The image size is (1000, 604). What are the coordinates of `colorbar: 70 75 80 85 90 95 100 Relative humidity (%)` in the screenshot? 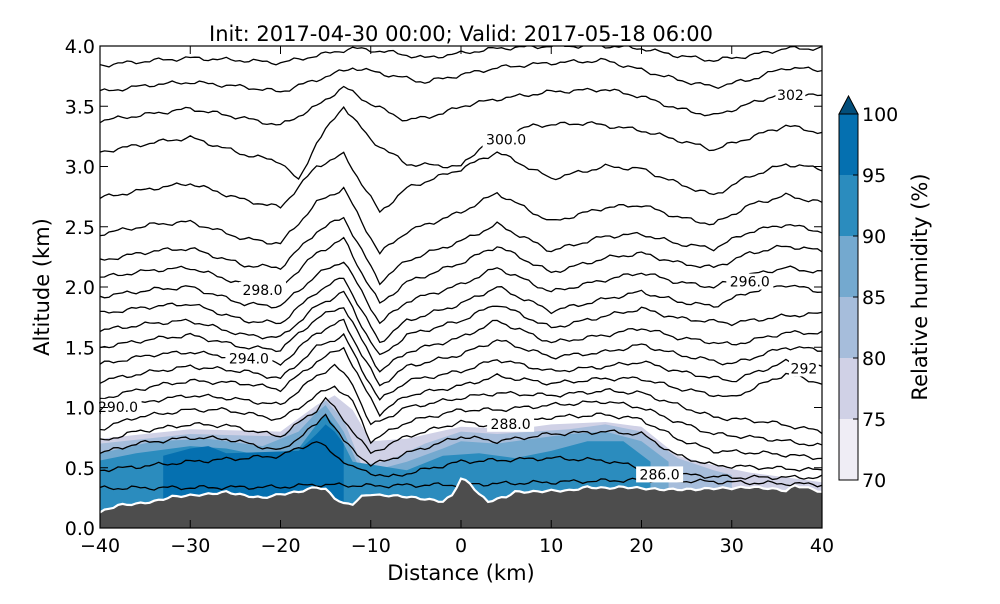 It's located at (885, 293).